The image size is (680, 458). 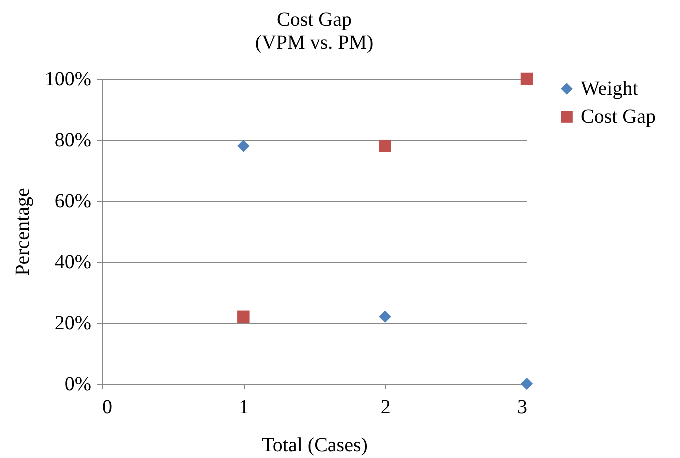 I want to click on x-tick-label: 0, so click(x=107, y=407).